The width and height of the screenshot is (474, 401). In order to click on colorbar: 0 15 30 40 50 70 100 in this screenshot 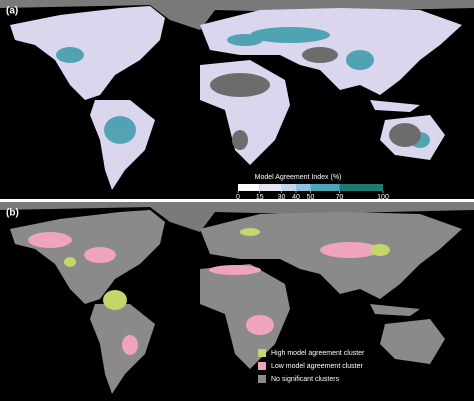, I will do `click(312, 192)`.